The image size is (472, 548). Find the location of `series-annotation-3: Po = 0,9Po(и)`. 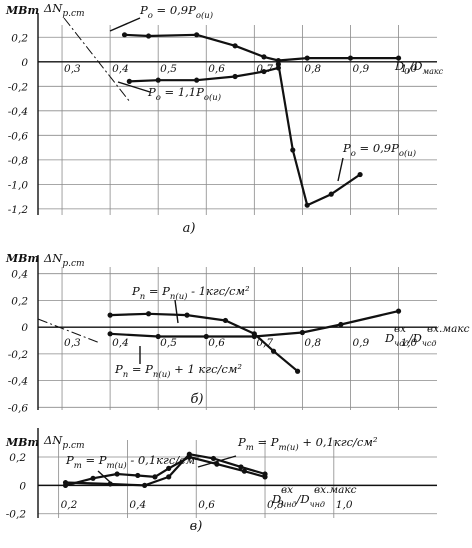

series-annotation-3: Po = 0,9Po(и) is located at coordinates (379, 150).